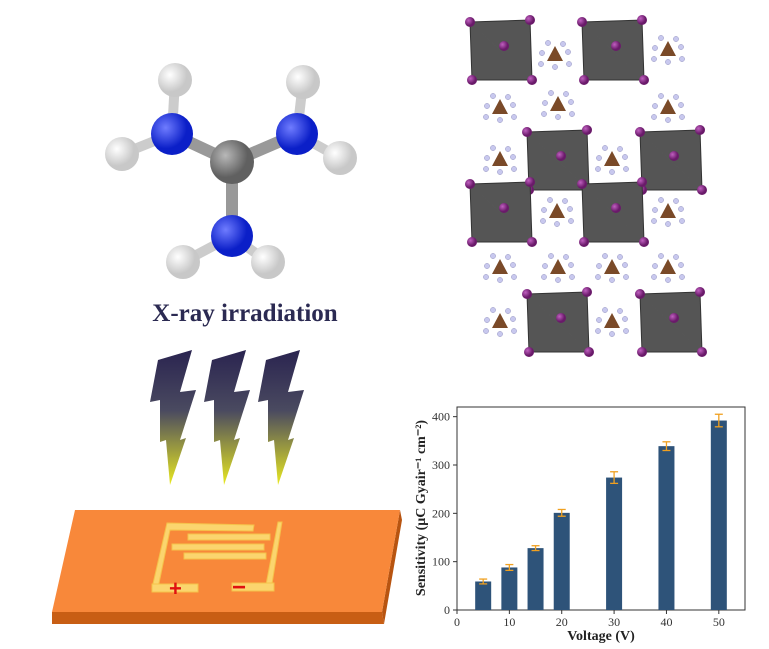 The width and height of the screenshot is (769, 649). Describe the element at coordinates (441, 513) in the screenshot. I see `y-tick-label: 200` at that location.